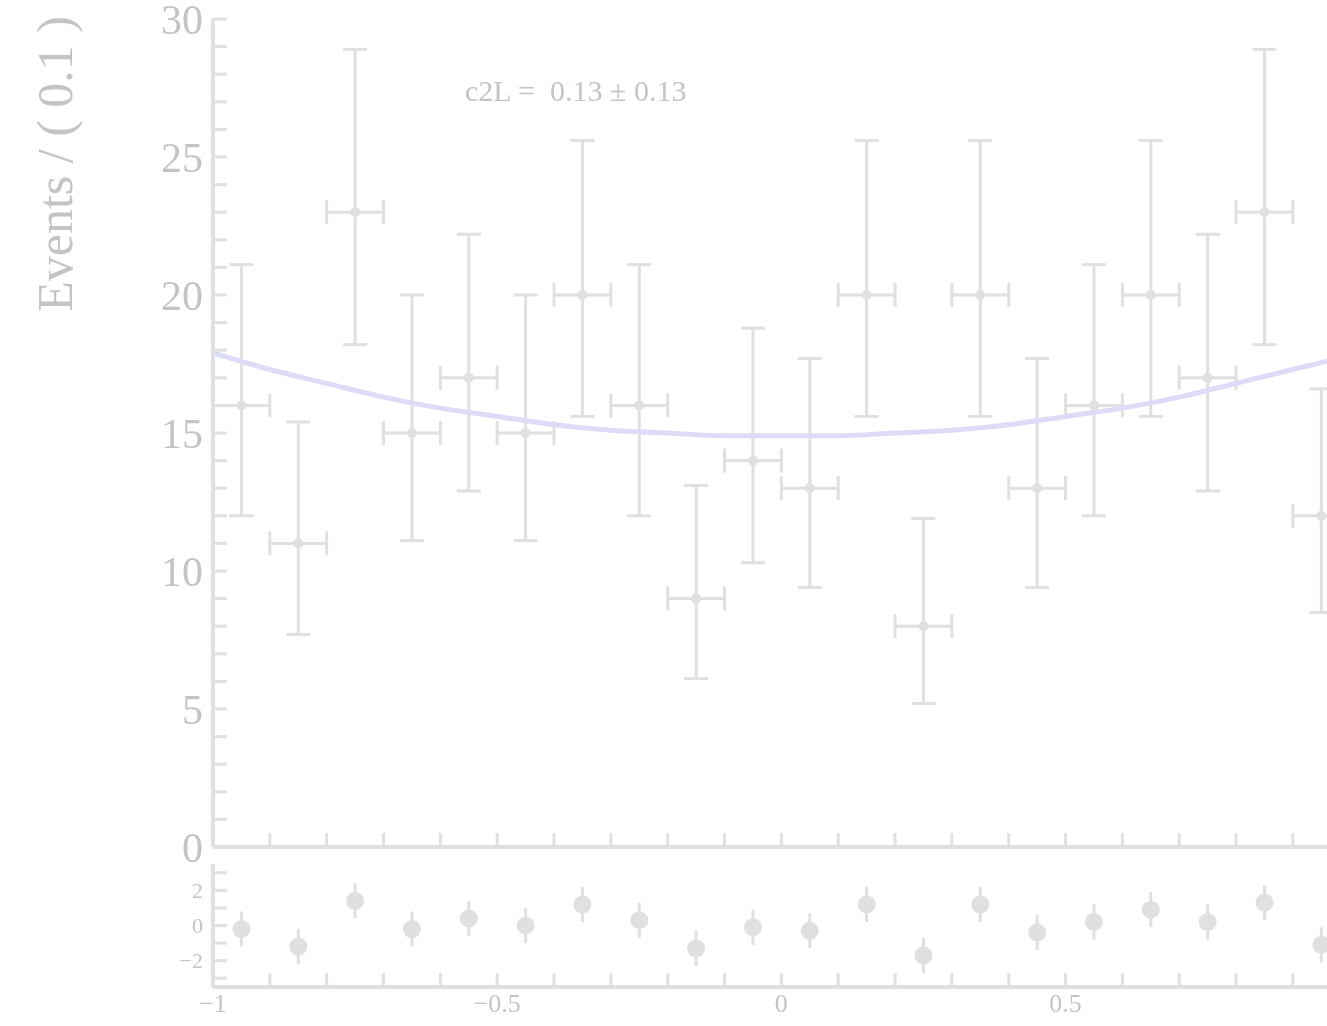 The image size is (1327, 1026). I want to click on y-tick-label: 10, so click(182, 571).